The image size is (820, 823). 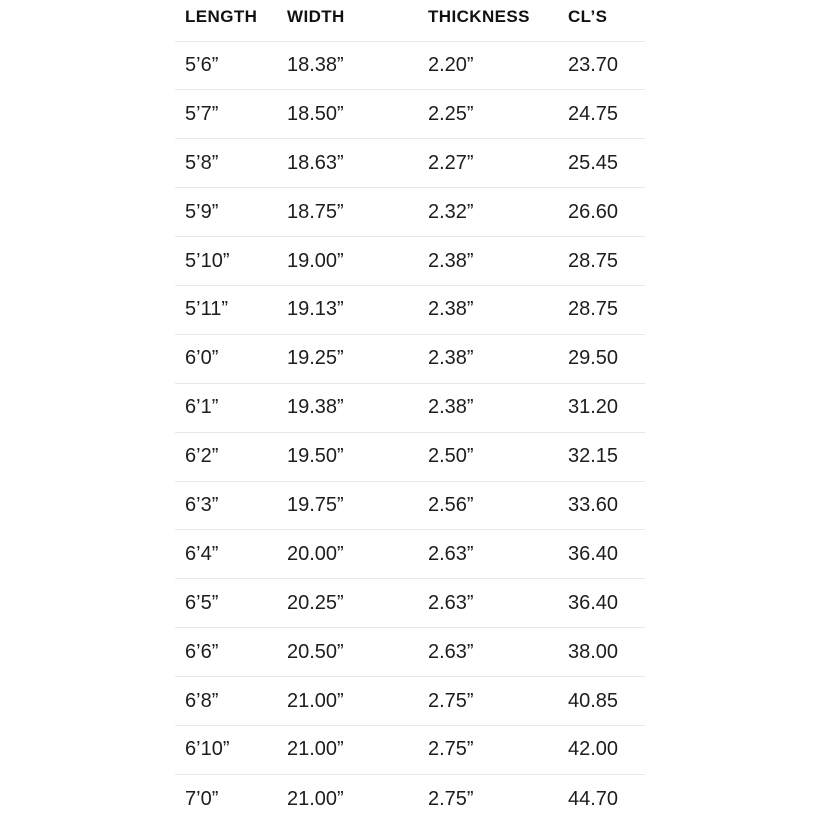 What do you see at coordinates (479, 17) in the screenshot?
I see `column-header-thickness: THICKNESS` at bounding box center [479, 17].